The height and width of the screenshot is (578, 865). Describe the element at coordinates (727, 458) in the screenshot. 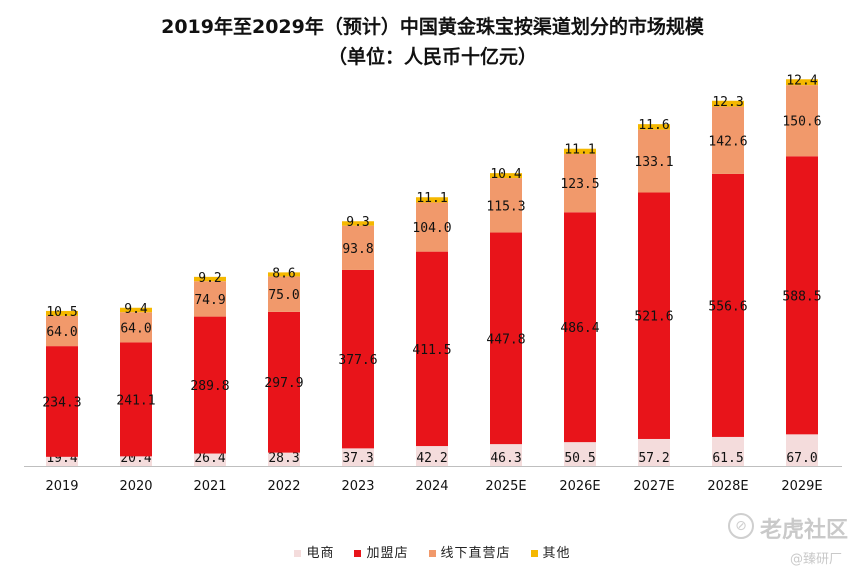

I see `data-label: 61.5` at that location.